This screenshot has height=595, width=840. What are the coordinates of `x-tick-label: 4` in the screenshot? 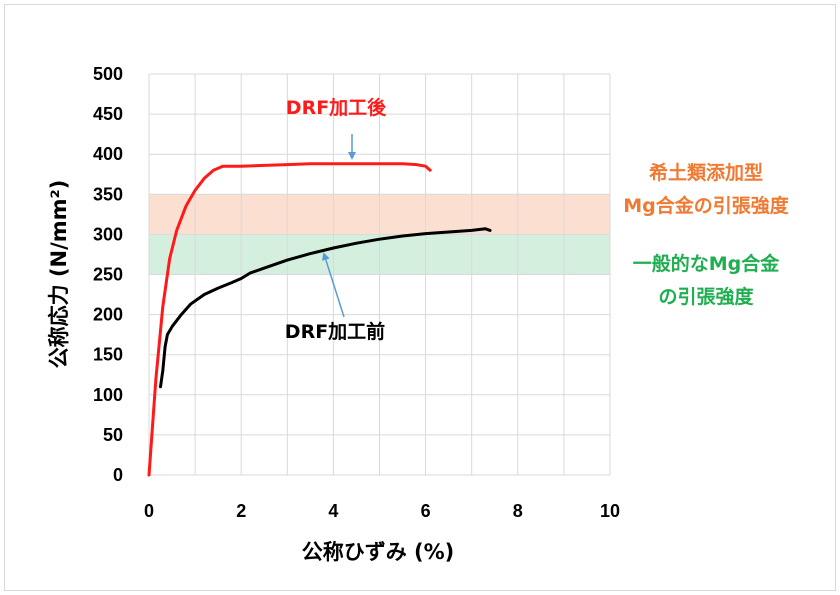 It's located at (333, 511).